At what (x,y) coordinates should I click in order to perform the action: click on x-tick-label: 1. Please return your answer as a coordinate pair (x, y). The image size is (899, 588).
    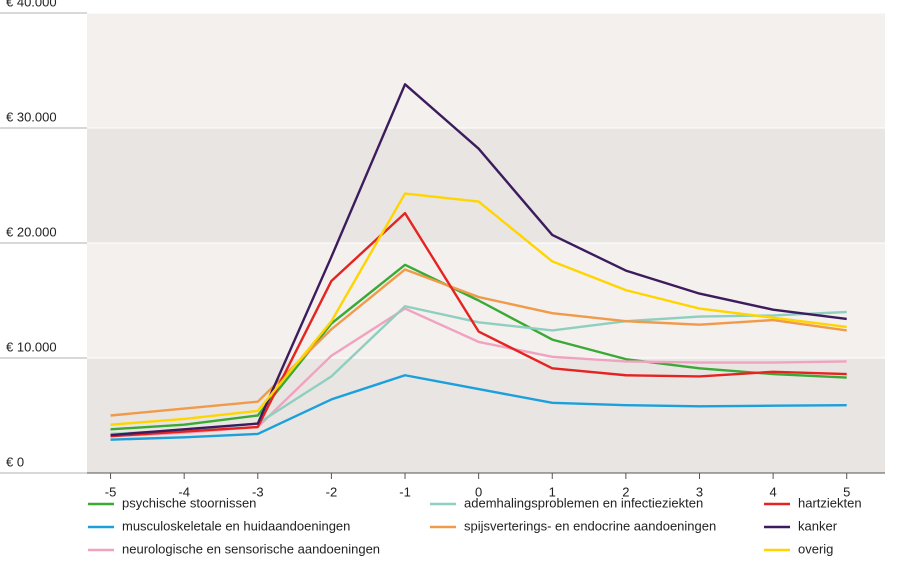
    Looking at the image, I should click on (552, 491).